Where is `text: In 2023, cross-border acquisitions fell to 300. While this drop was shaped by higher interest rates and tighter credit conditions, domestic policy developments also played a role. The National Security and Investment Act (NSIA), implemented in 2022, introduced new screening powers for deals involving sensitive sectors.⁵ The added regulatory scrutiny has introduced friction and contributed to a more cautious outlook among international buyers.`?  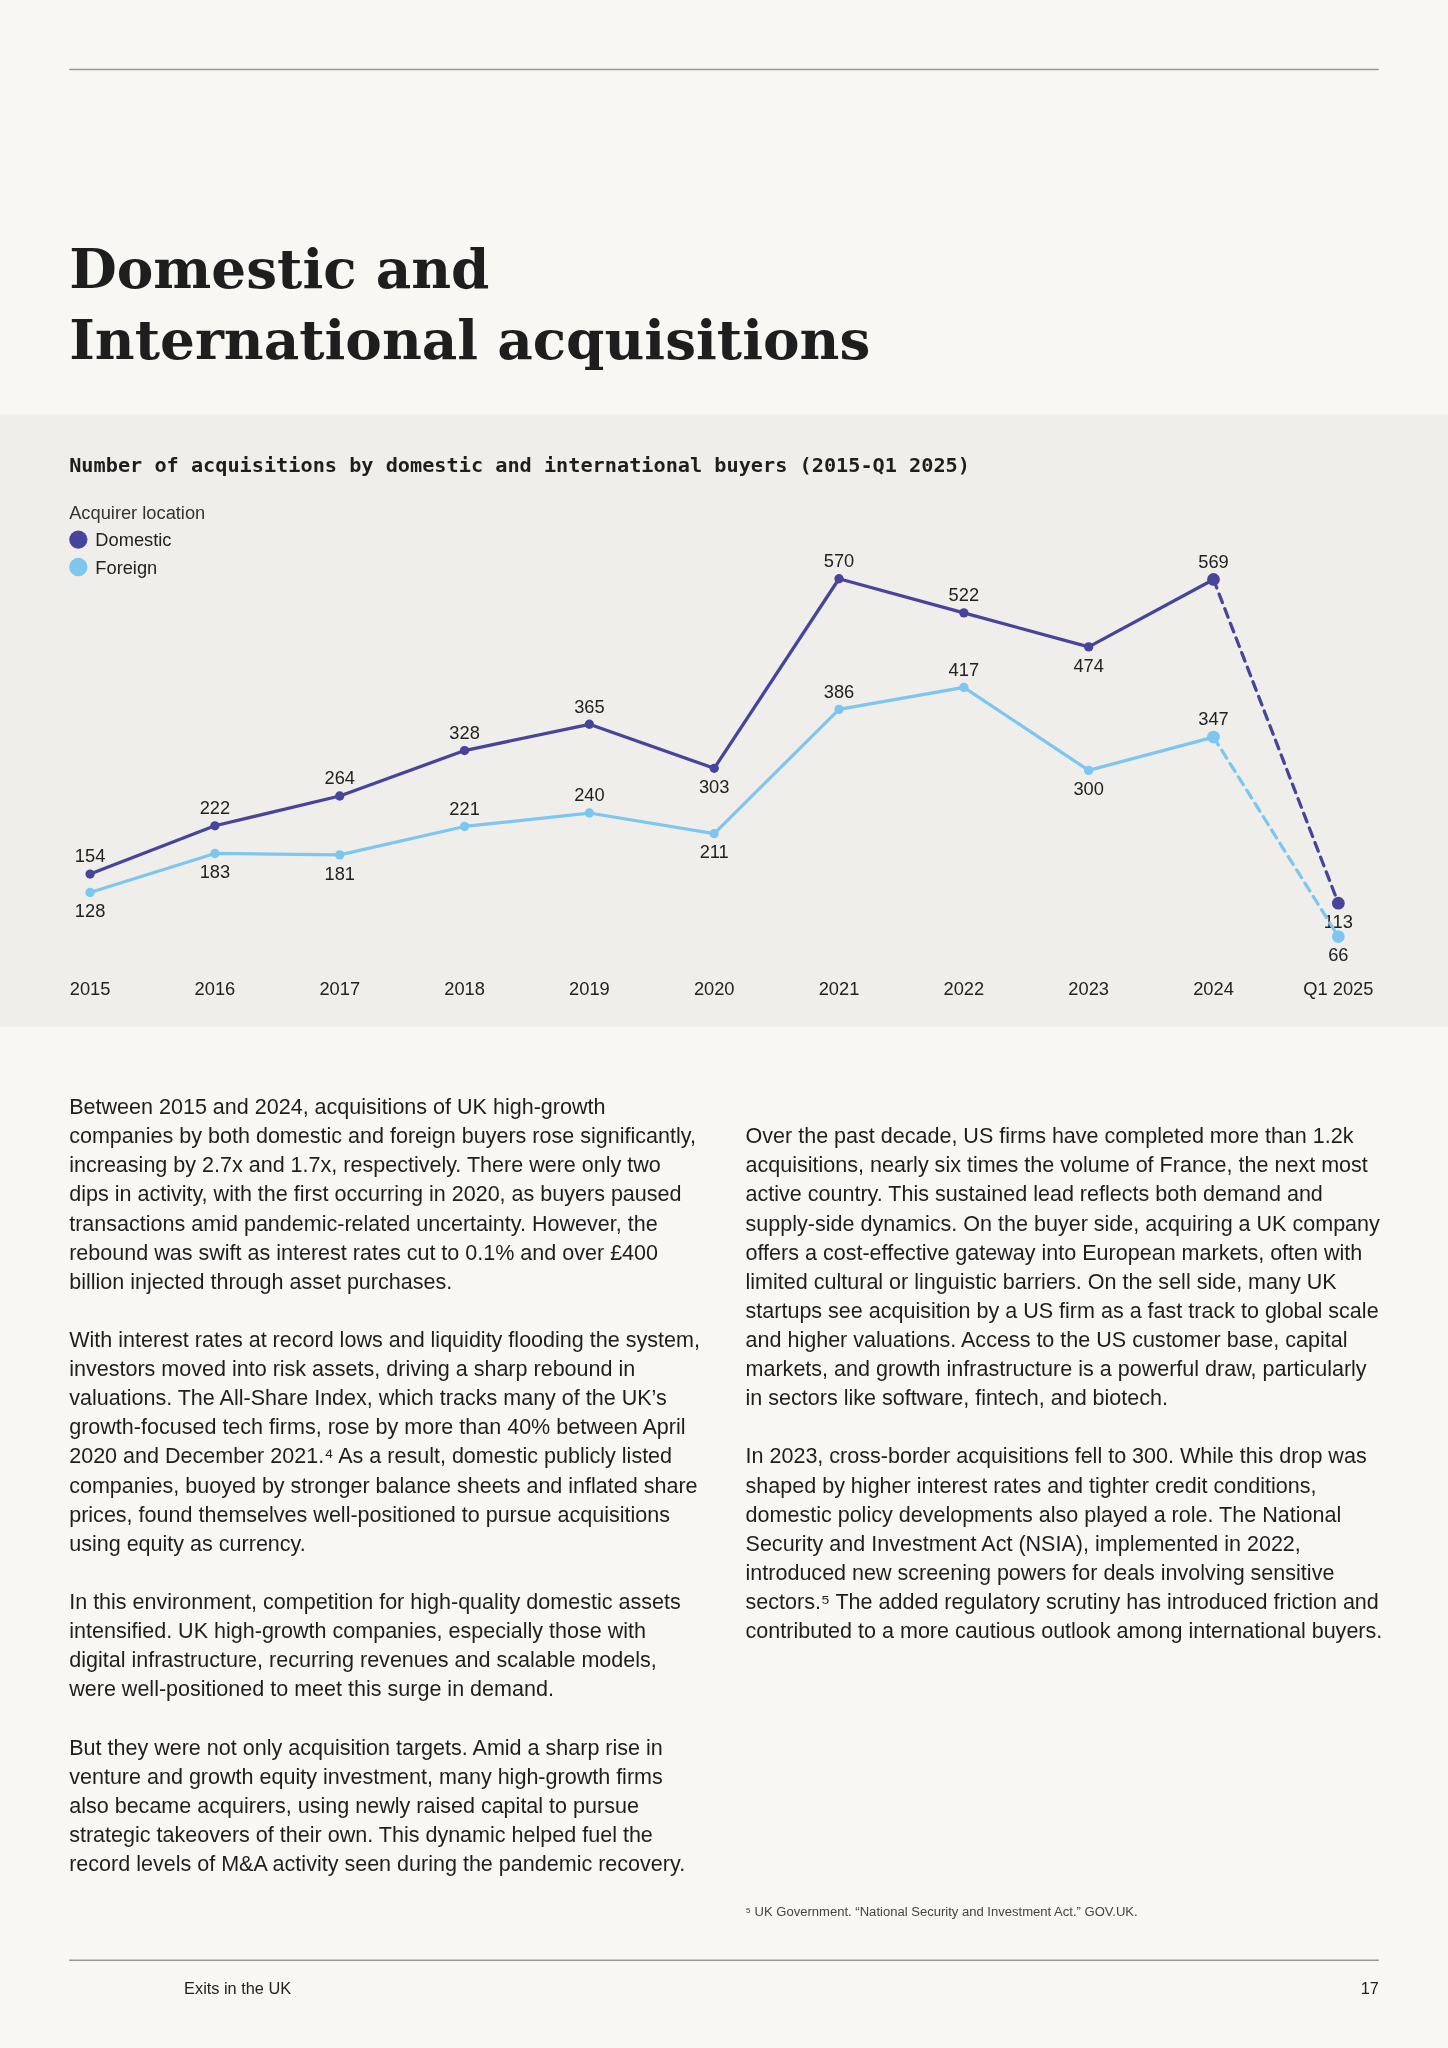 text: In 2023, cross-border acquisitions fell to 300. While this drop was shaped by higher interest rates and tighter credit conditions, domestic policy developments also played a role. The National Security and Investment Act (NSIA), implemented in 2022, introduced new screening powers for deals involving sensitive sectors.⁵ The added regulatory scrutiny has introduced friction and contributed to a more cautious outlook among international buyers. is located at coordinates (1064, 1544).